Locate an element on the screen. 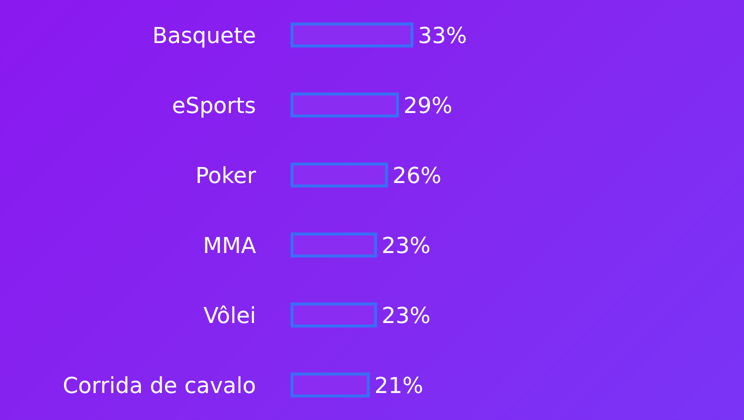  data-label: 21% is located at coordinates (399, 386).